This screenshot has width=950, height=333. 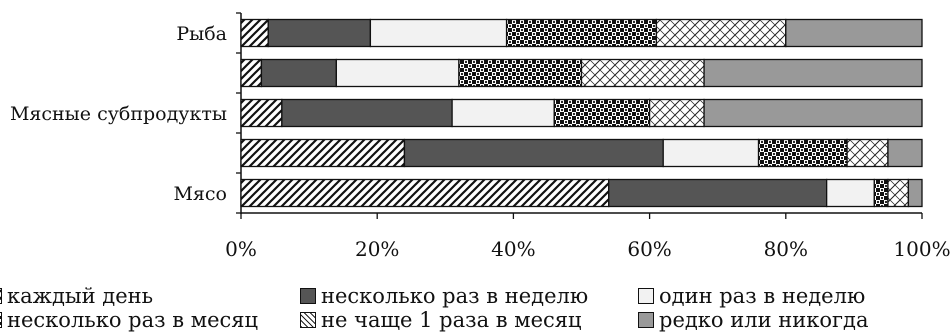 I want to click on y-axis-labels: Рыба Мясные субпродукты Мясо, so click(x=118, y=114).